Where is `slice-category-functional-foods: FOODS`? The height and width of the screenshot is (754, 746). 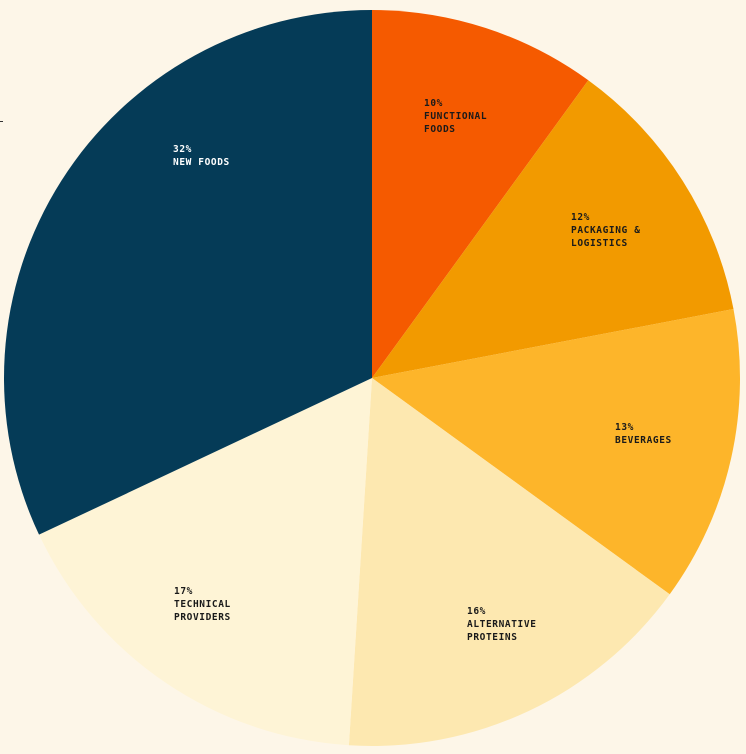
slice-category-functional-foods: FOODS is located at coordinates (440, 129).